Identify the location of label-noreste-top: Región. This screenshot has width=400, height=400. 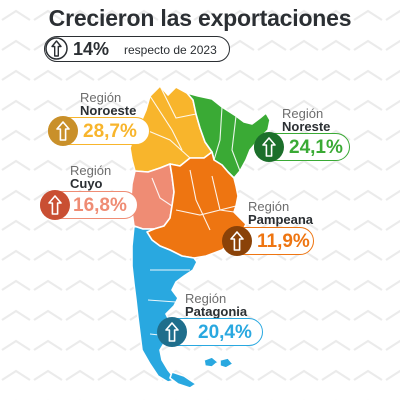
(303, 113).